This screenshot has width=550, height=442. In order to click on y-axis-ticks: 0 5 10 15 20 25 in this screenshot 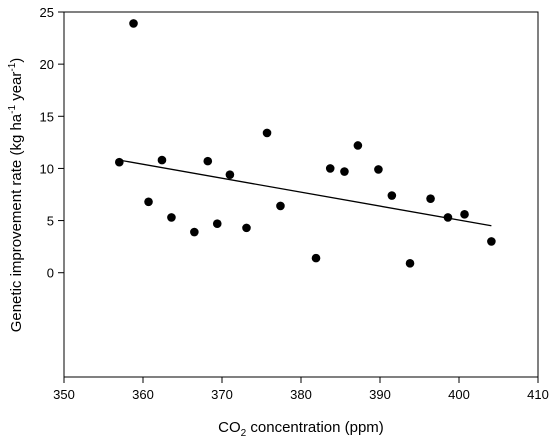, I will do `click(52, 143)`.